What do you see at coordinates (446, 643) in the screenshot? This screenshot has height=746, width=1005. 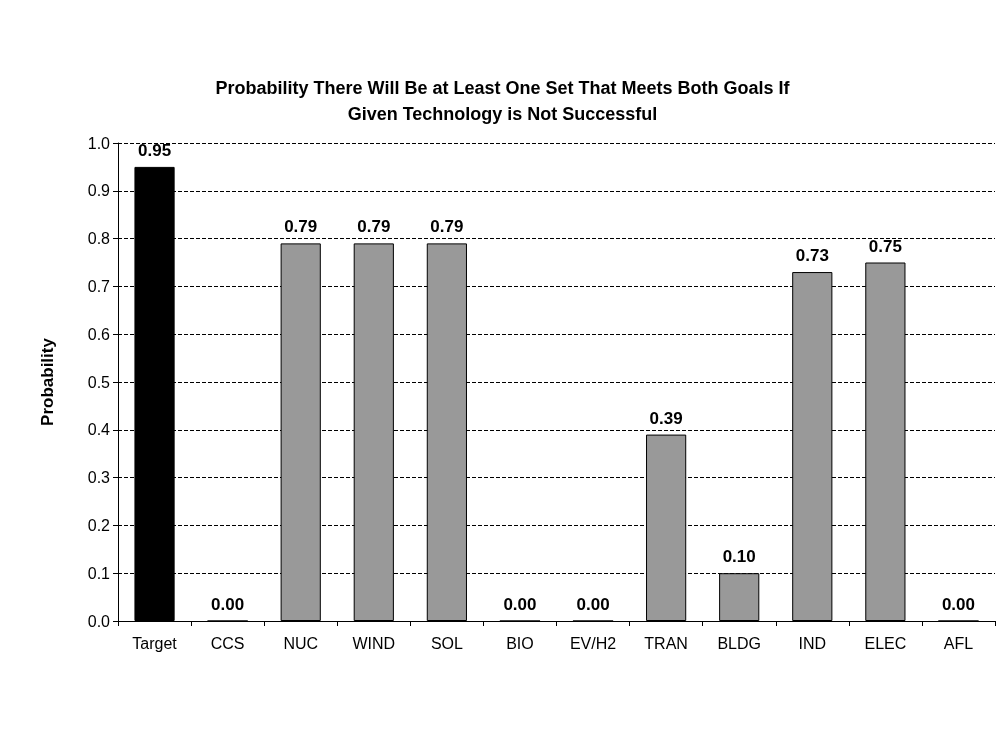 I see `x-tick-label: SOL` at bounding box center [446, 643].